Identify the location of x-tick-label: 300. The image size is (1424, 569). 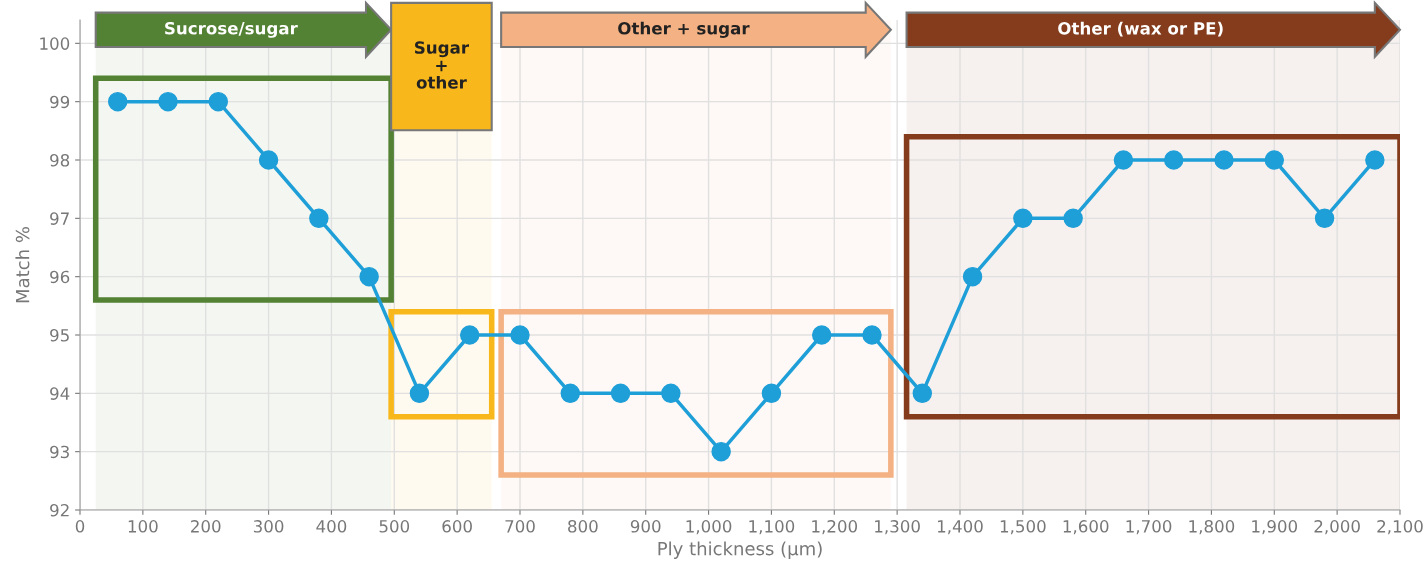
(268, 526).